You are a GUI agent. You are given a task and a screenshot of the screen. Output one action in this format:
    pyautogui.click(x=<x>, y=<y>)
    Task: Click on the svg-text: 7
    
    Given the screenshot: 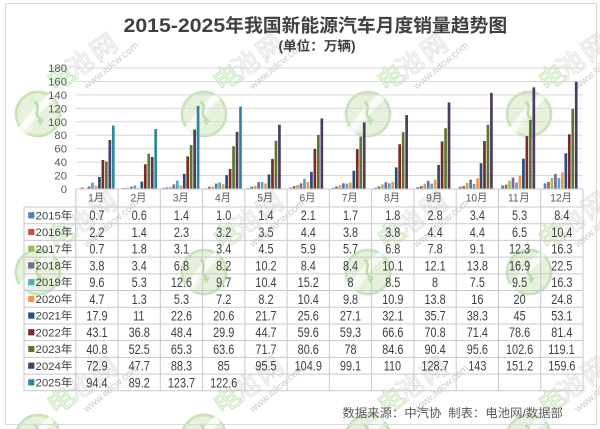 What is the action you would take?
    pyautogui.click(x=345, y=198)
    